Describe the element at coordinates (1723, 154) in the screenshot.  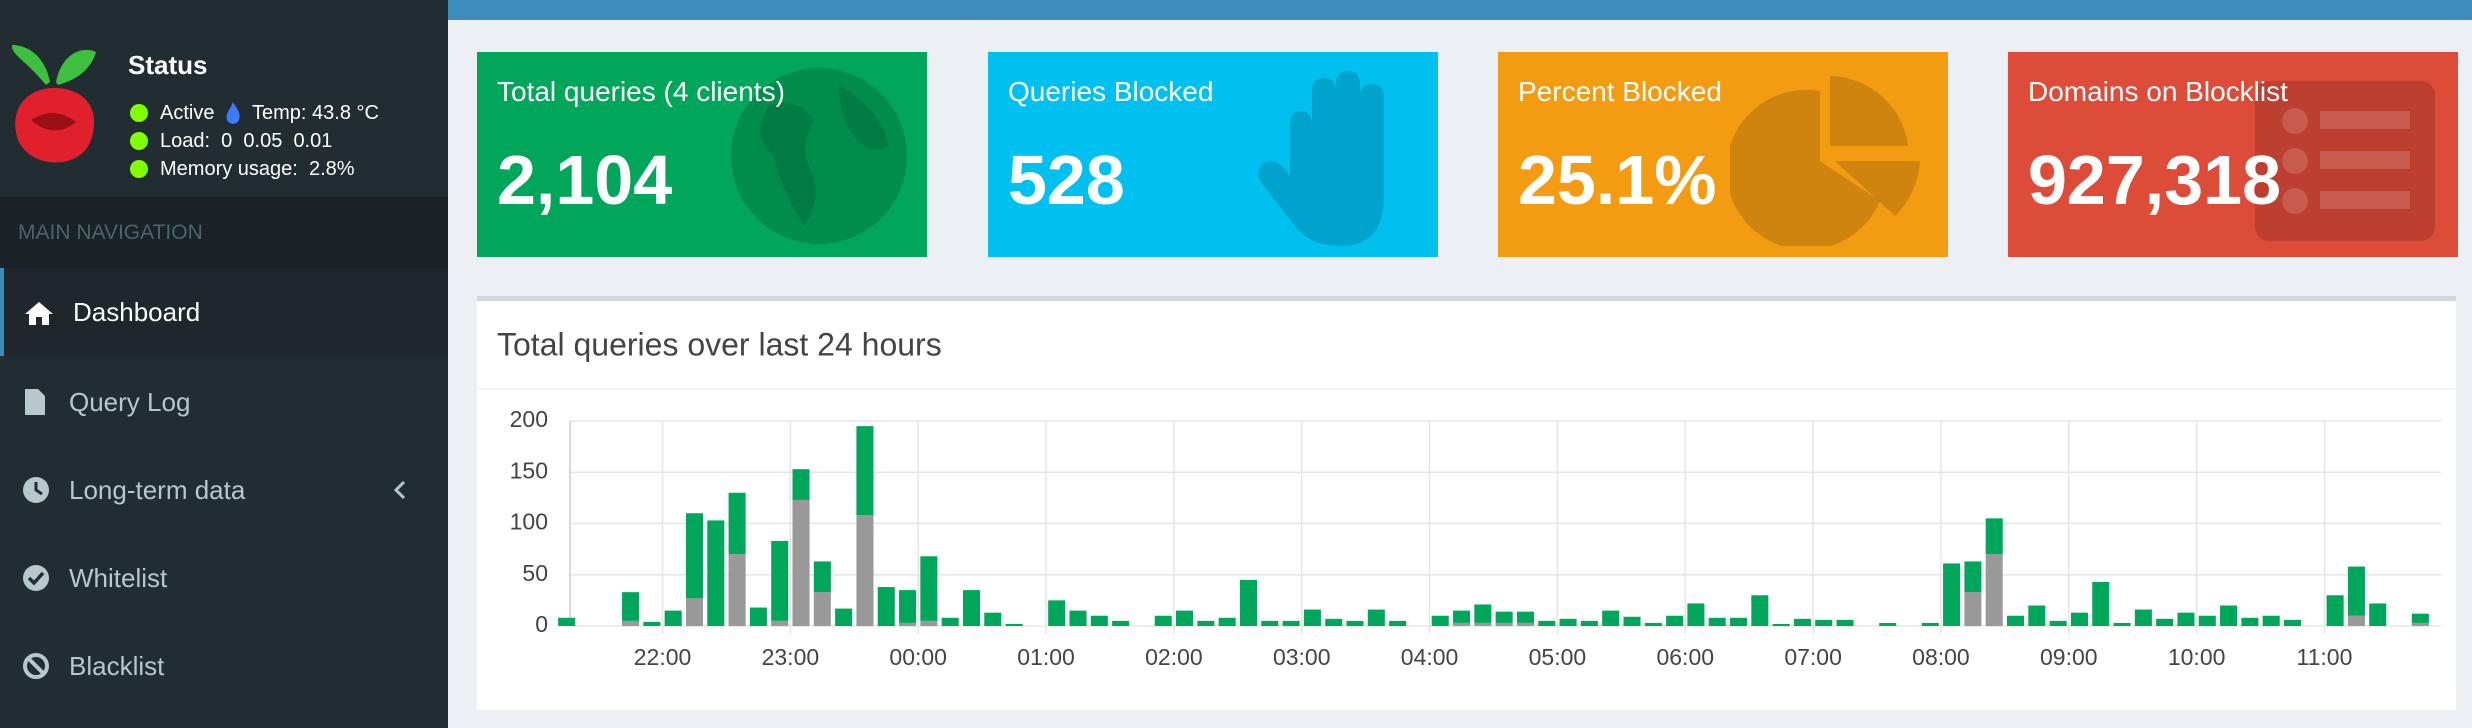
I see `stat-box: Percent Blocked 25.1%` at that location.